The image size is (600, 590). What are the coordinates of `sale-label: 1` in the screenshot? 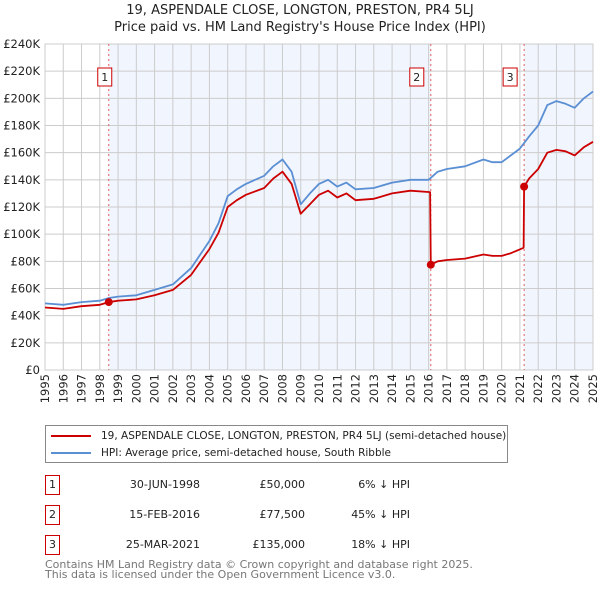 It's located at (104, 77).